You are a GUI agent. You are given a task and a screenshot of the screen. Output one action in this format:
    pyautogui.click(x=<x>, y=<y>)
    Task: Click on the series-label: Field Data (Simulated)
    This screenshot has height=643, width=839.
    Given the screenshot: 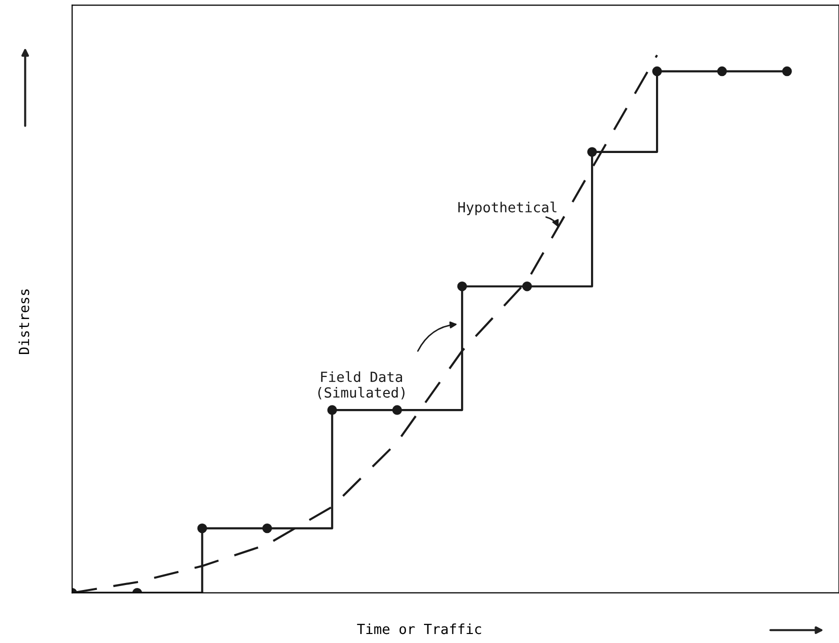 What is the action you would take?
    pyautogui.click(x=361, y=385)
    